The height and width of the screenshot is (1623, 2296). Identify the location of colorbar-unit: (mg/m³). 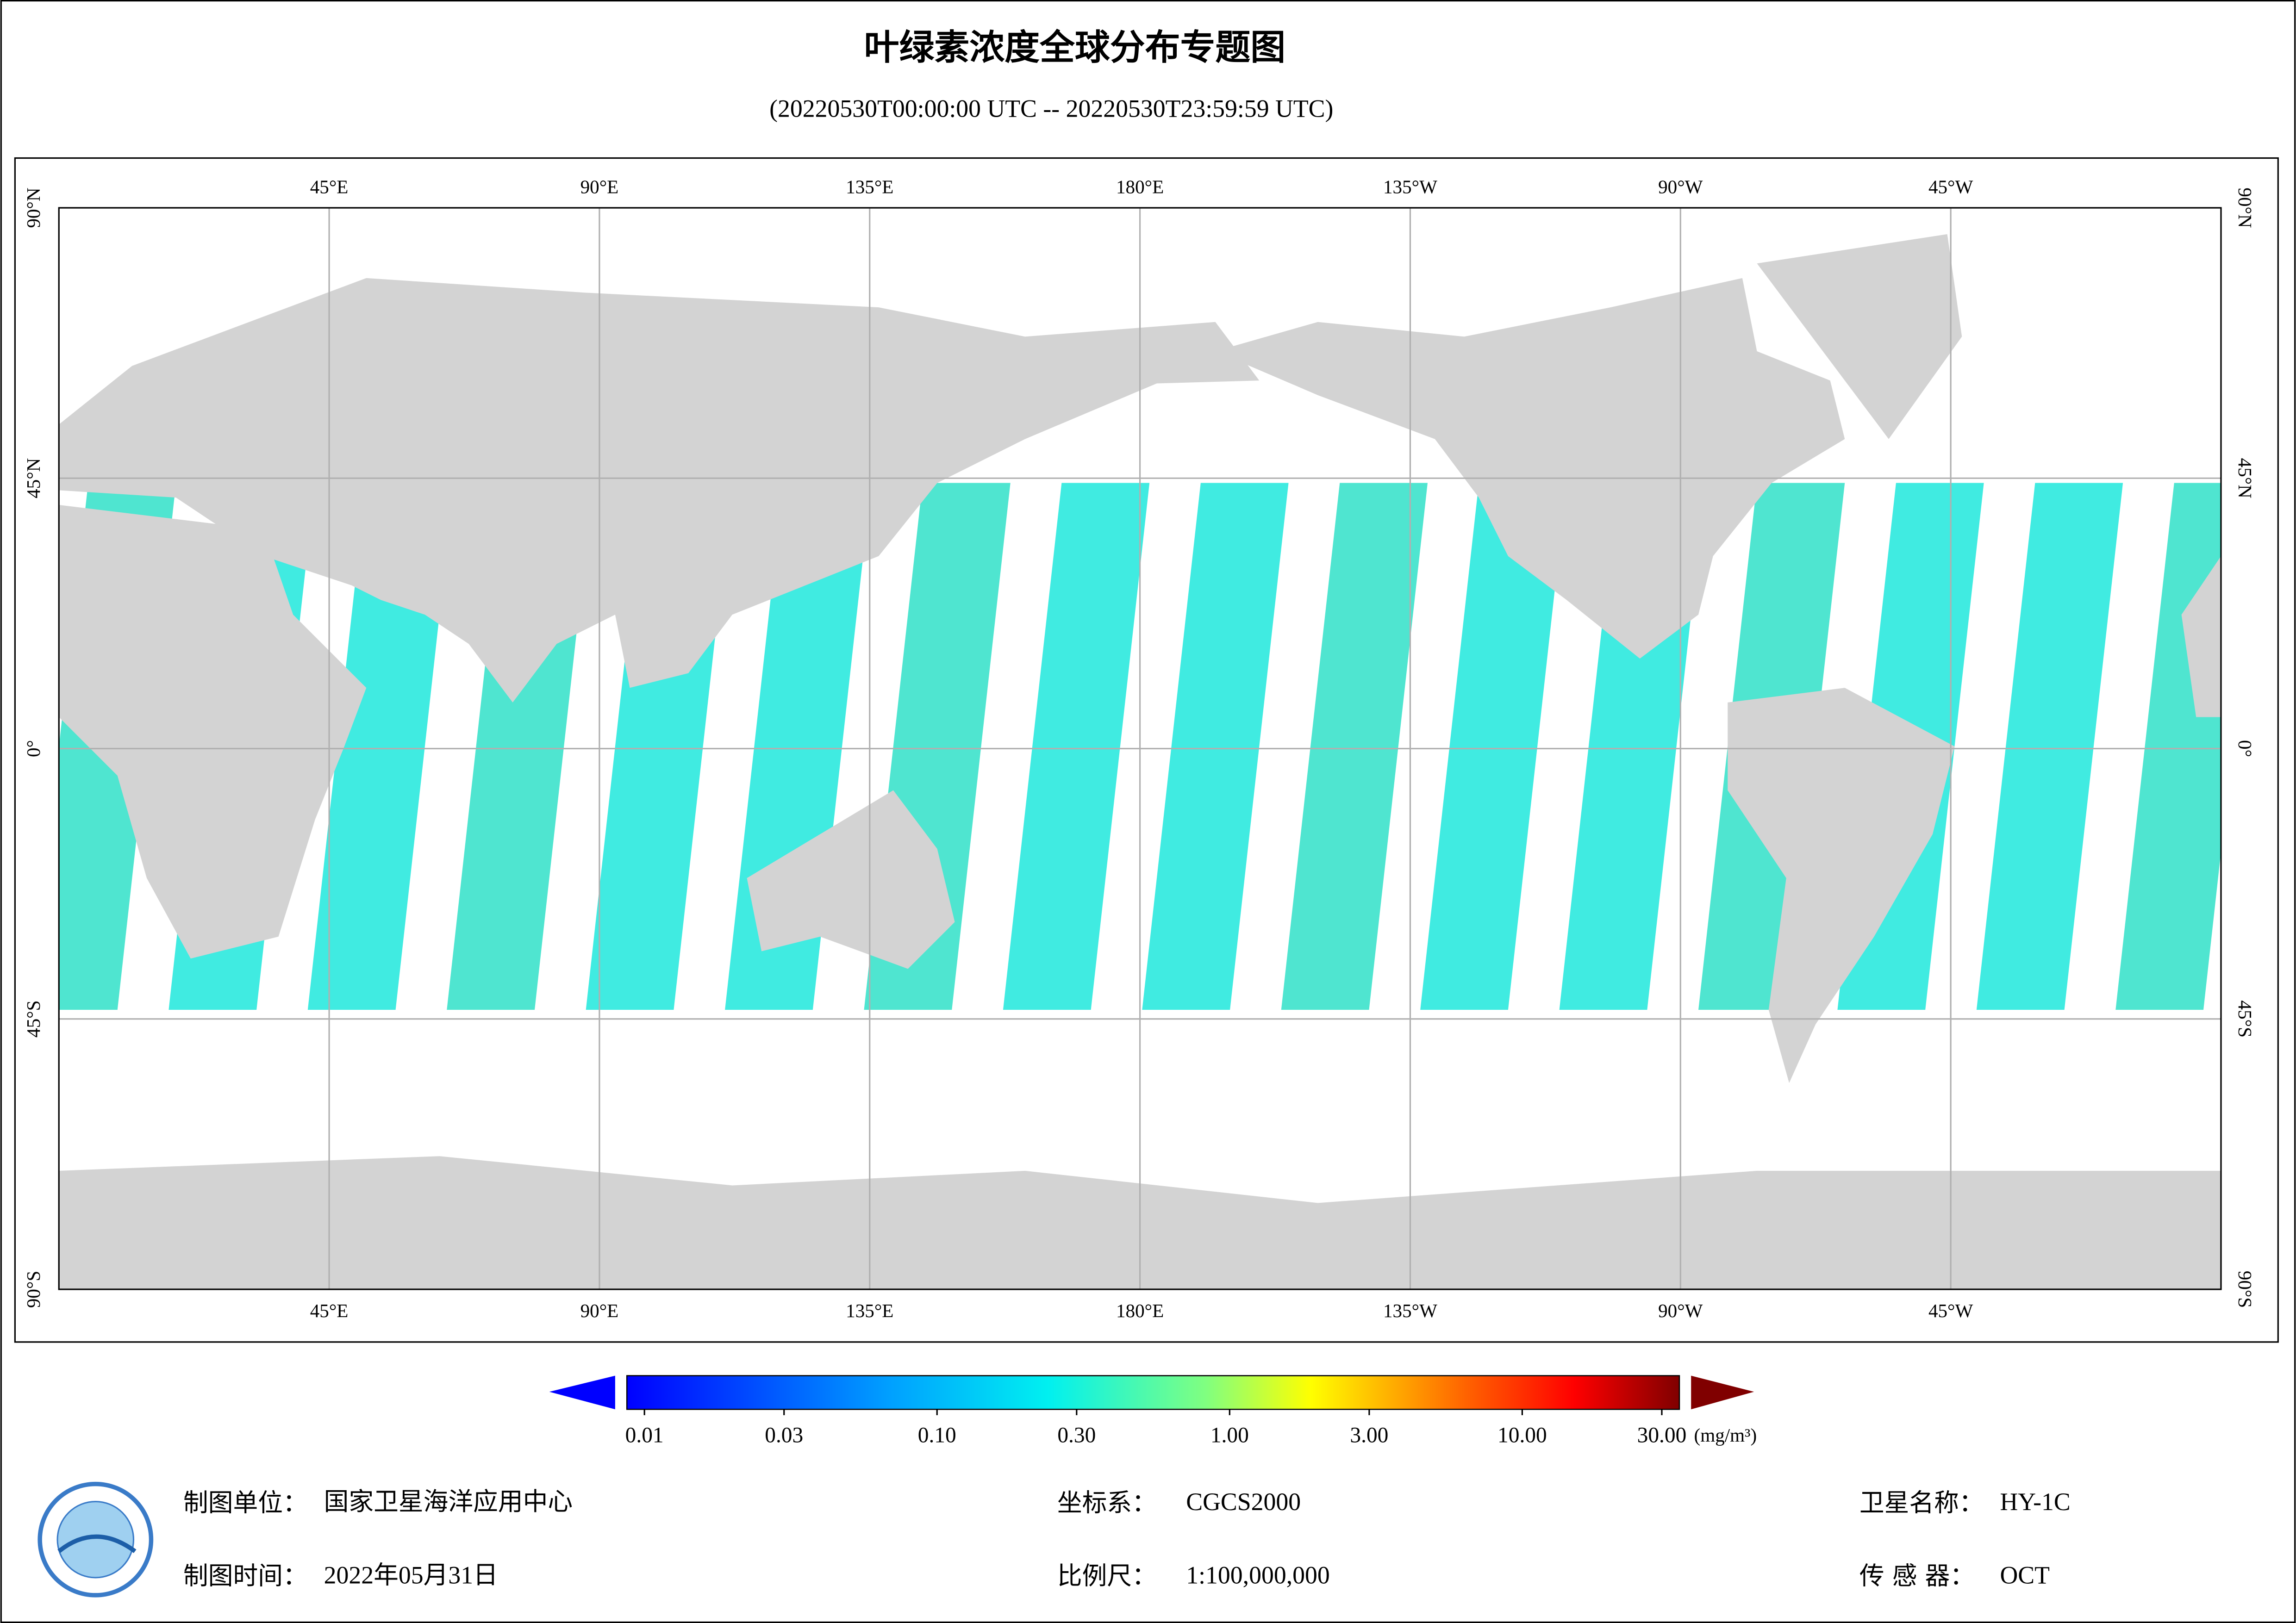
(1725, 1435).